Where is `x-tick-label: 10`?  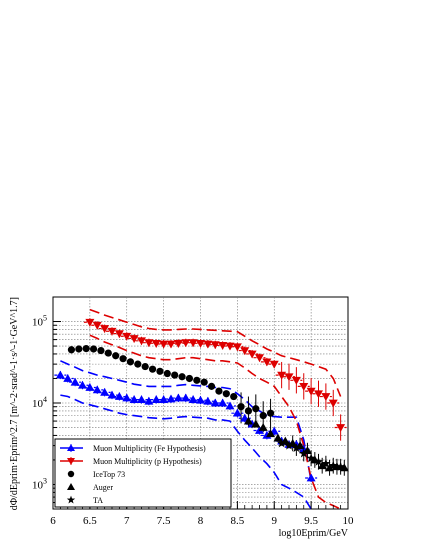 x-tick-label: 10 is located at coordinates (349, 521).